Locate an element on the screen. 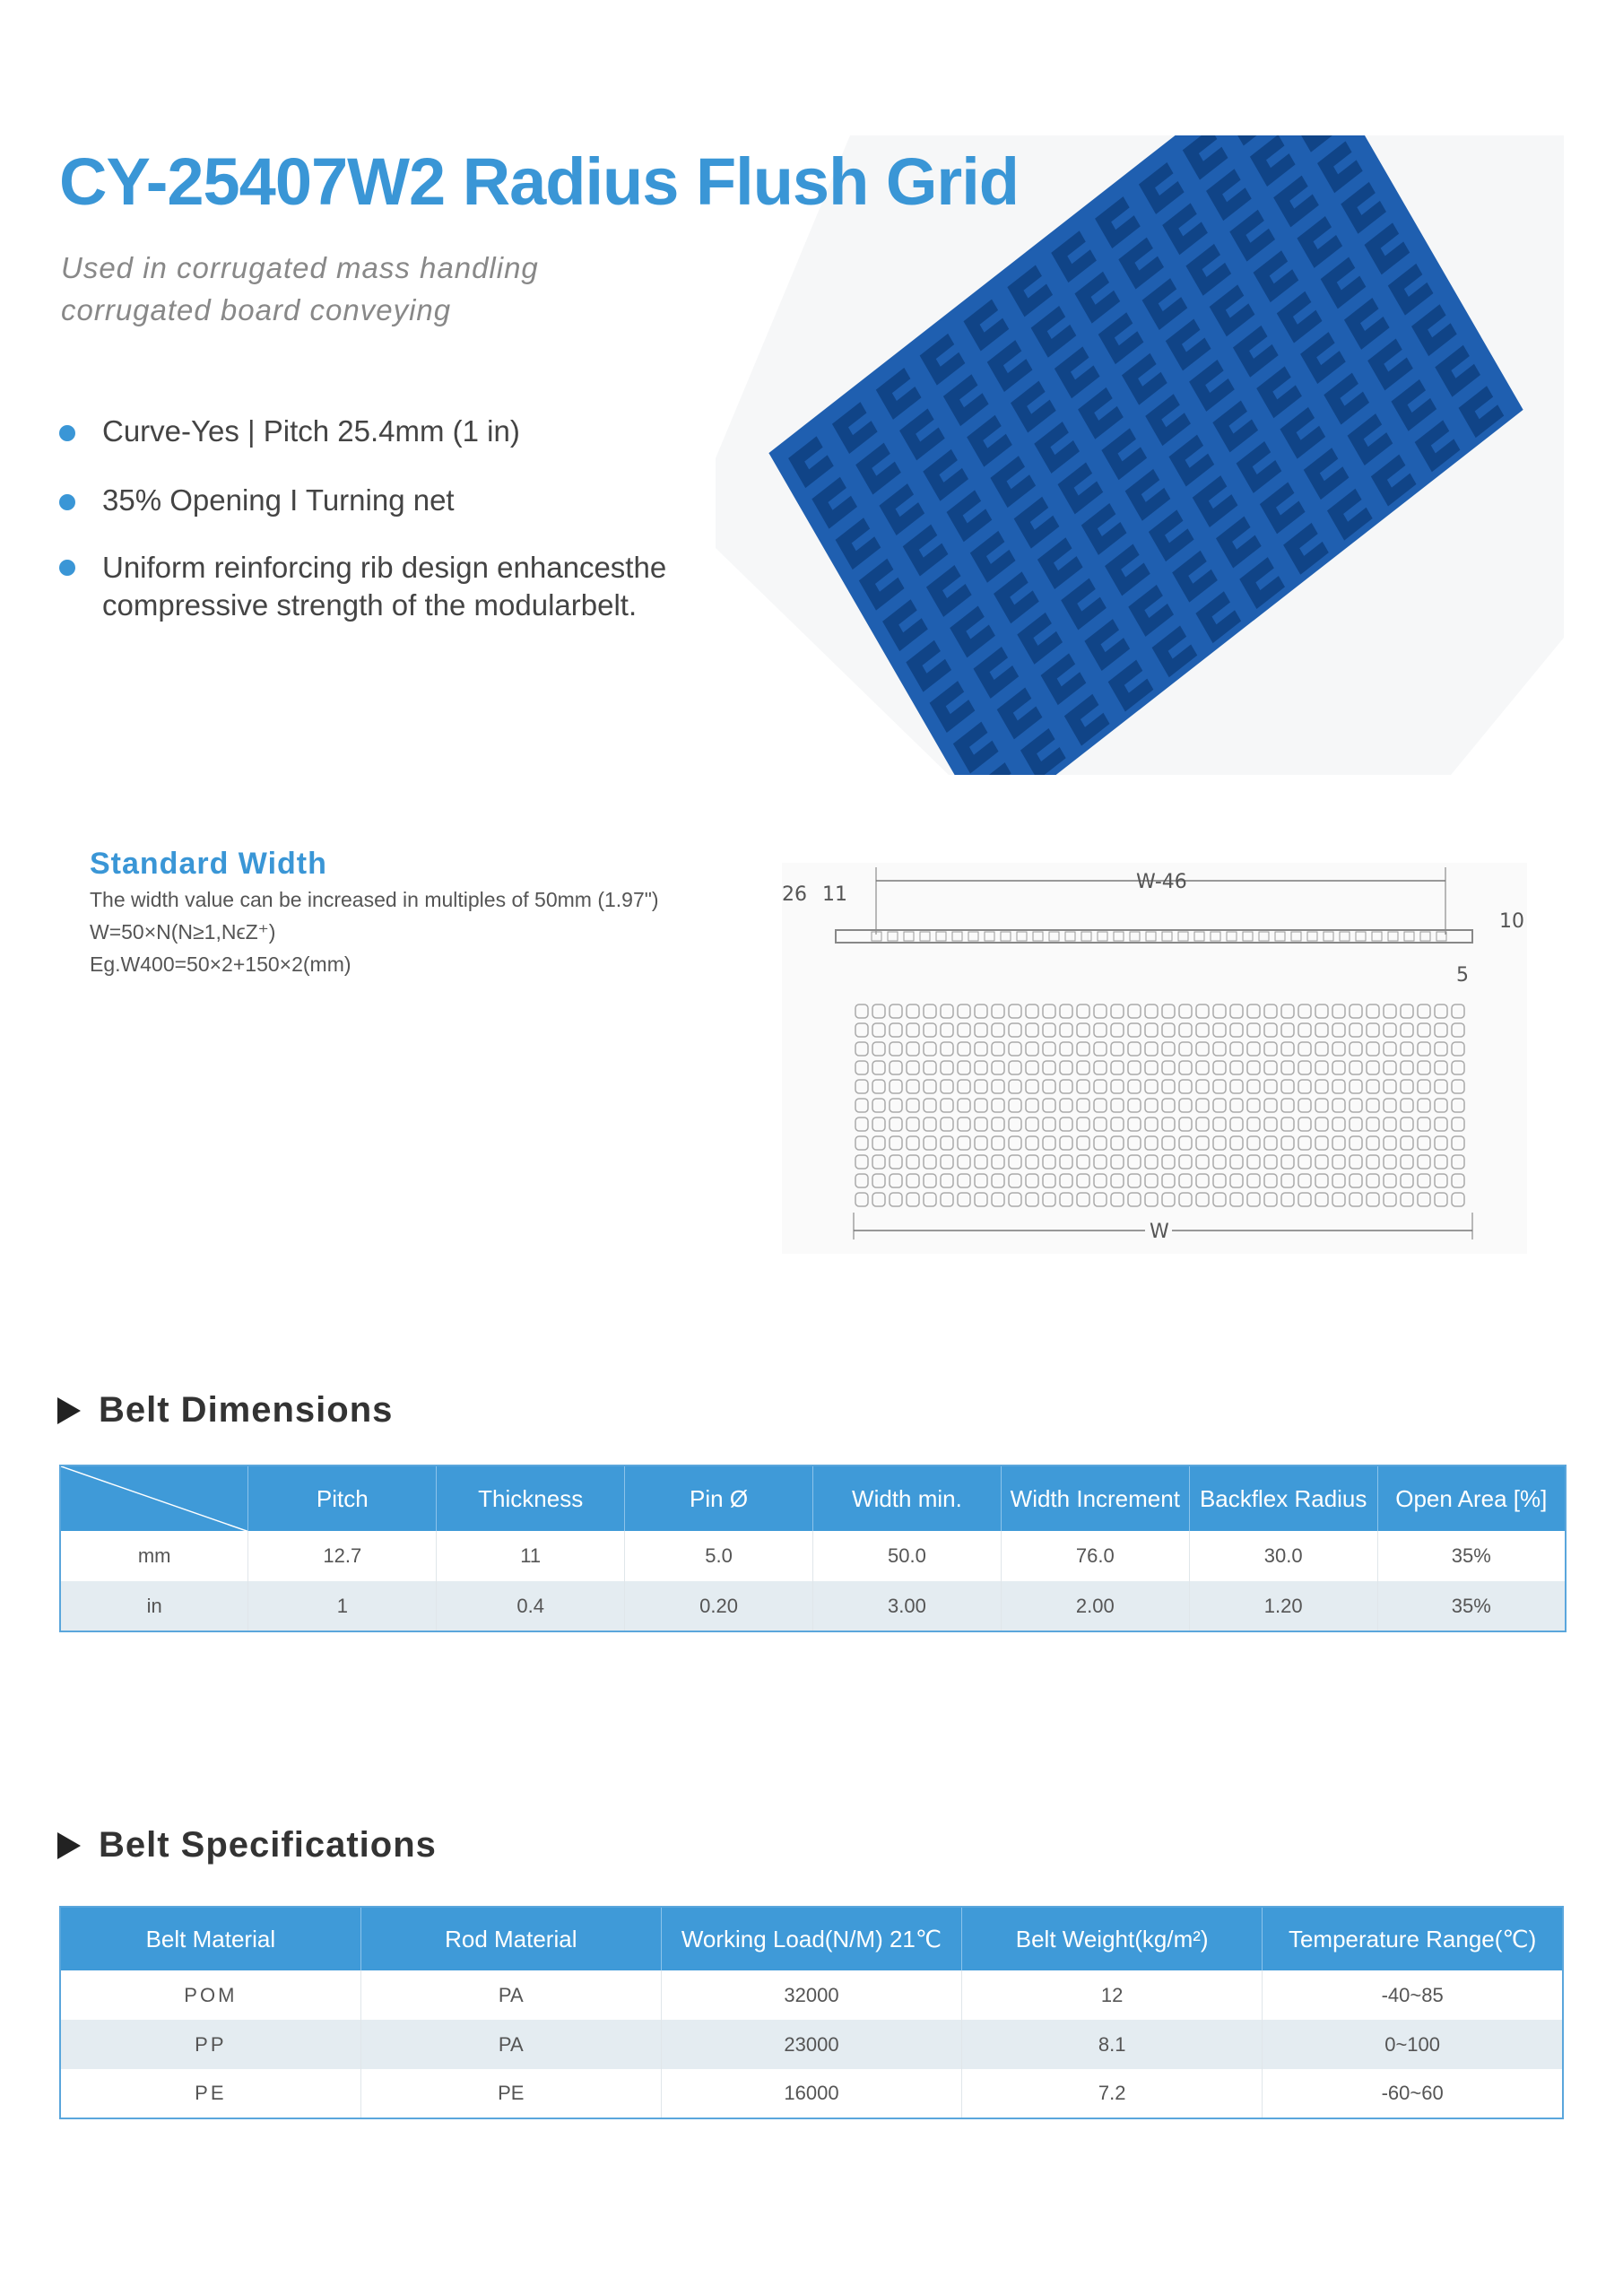  cell: 50.0 is located at coordinates (907, 1556).